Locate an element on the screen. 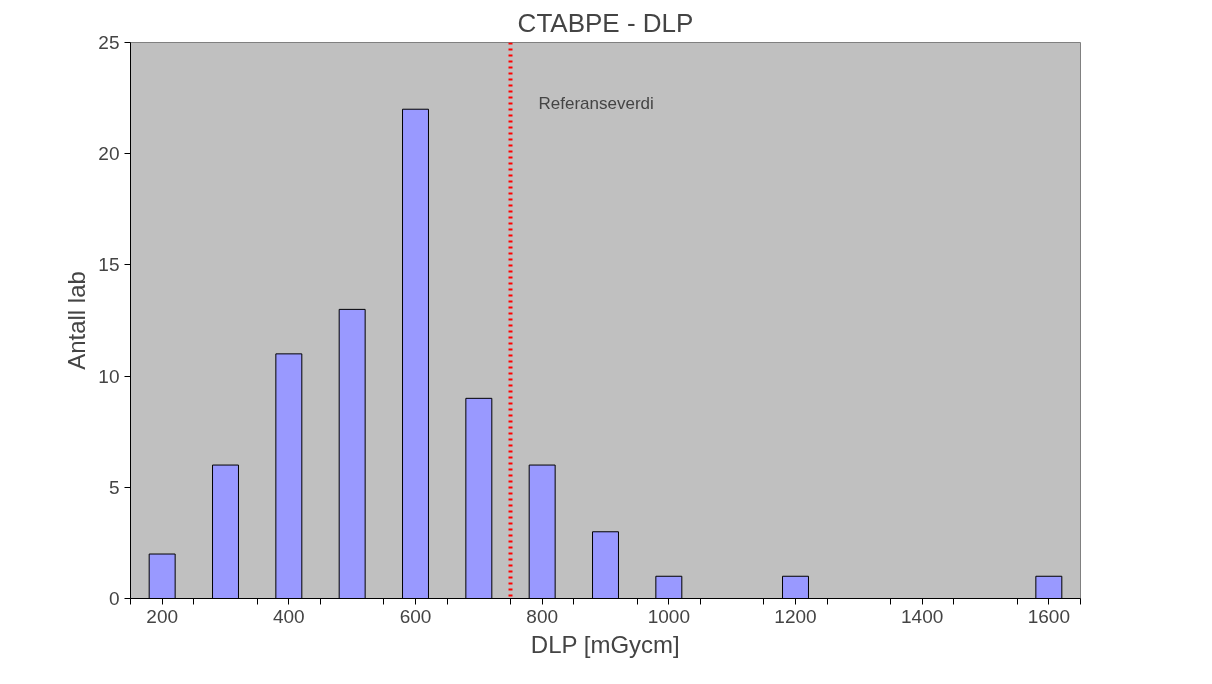 The width and height of the screenshot is (1212, 684). x-tick-label: 1000 is located at coordinates (668, 616).